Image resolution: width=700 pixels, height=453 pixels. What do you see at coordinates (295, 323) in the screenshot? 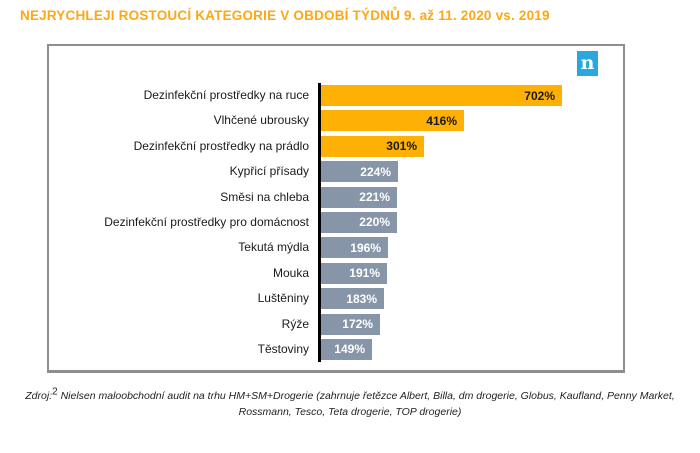
I see `category-label: Rýže` at bounding box center [295, 323].